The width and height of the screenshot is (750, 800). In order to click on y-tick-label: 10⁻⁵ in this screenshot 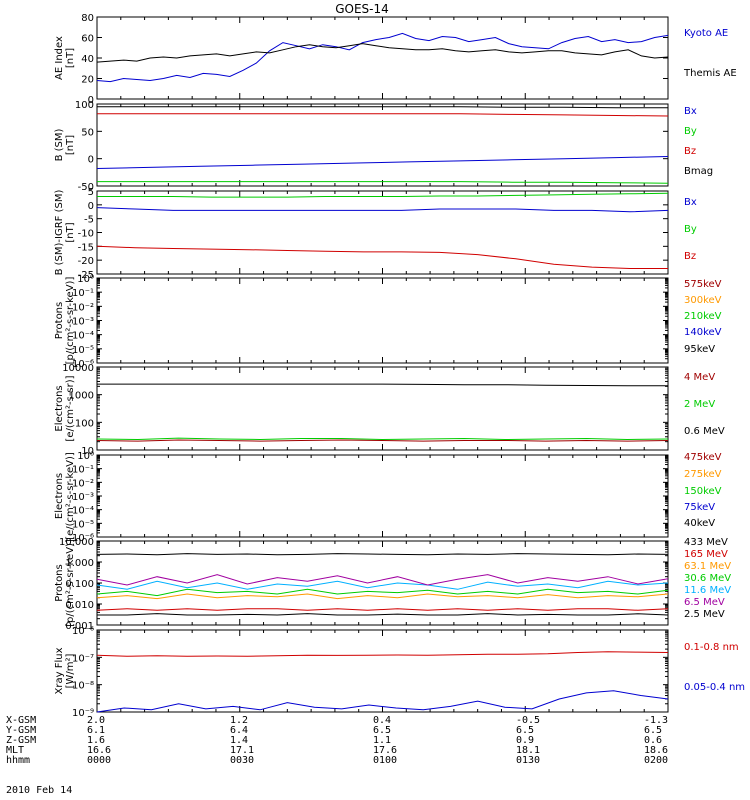, I will do `click(83, 350)`.